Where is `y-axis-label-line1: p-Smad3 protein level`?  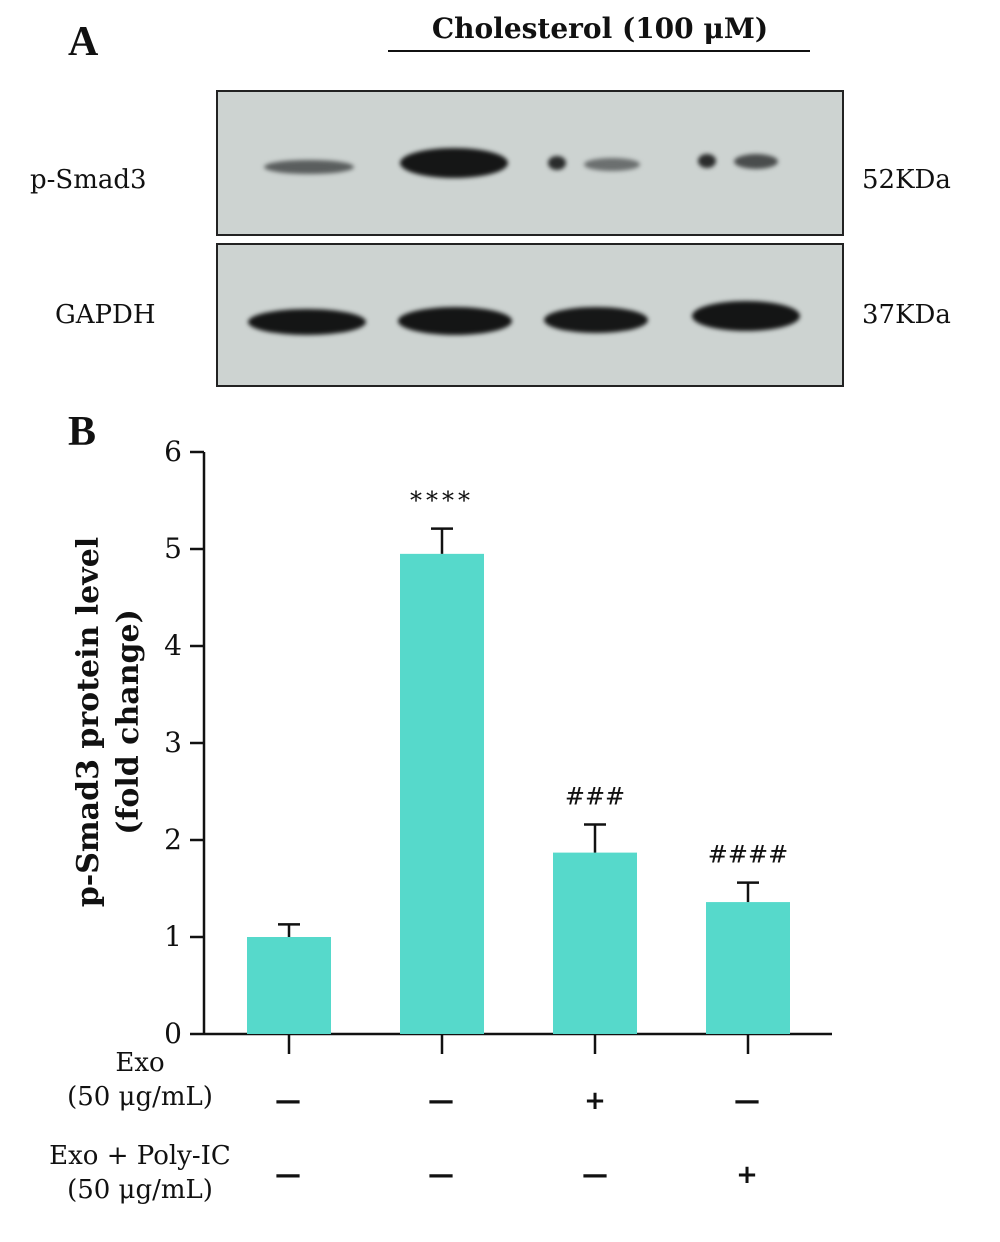 y-axis-label-line1: p-Smad3 protein level is located at coordinates (88, 722).